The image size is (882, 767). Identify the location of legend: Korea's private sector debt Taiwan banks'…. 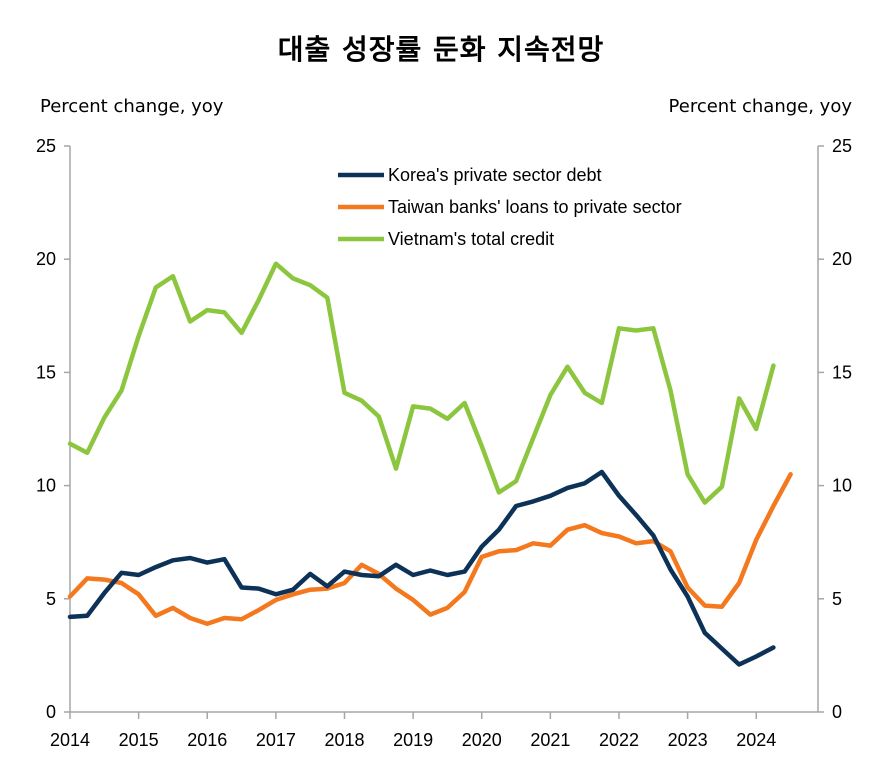
(510, 207).